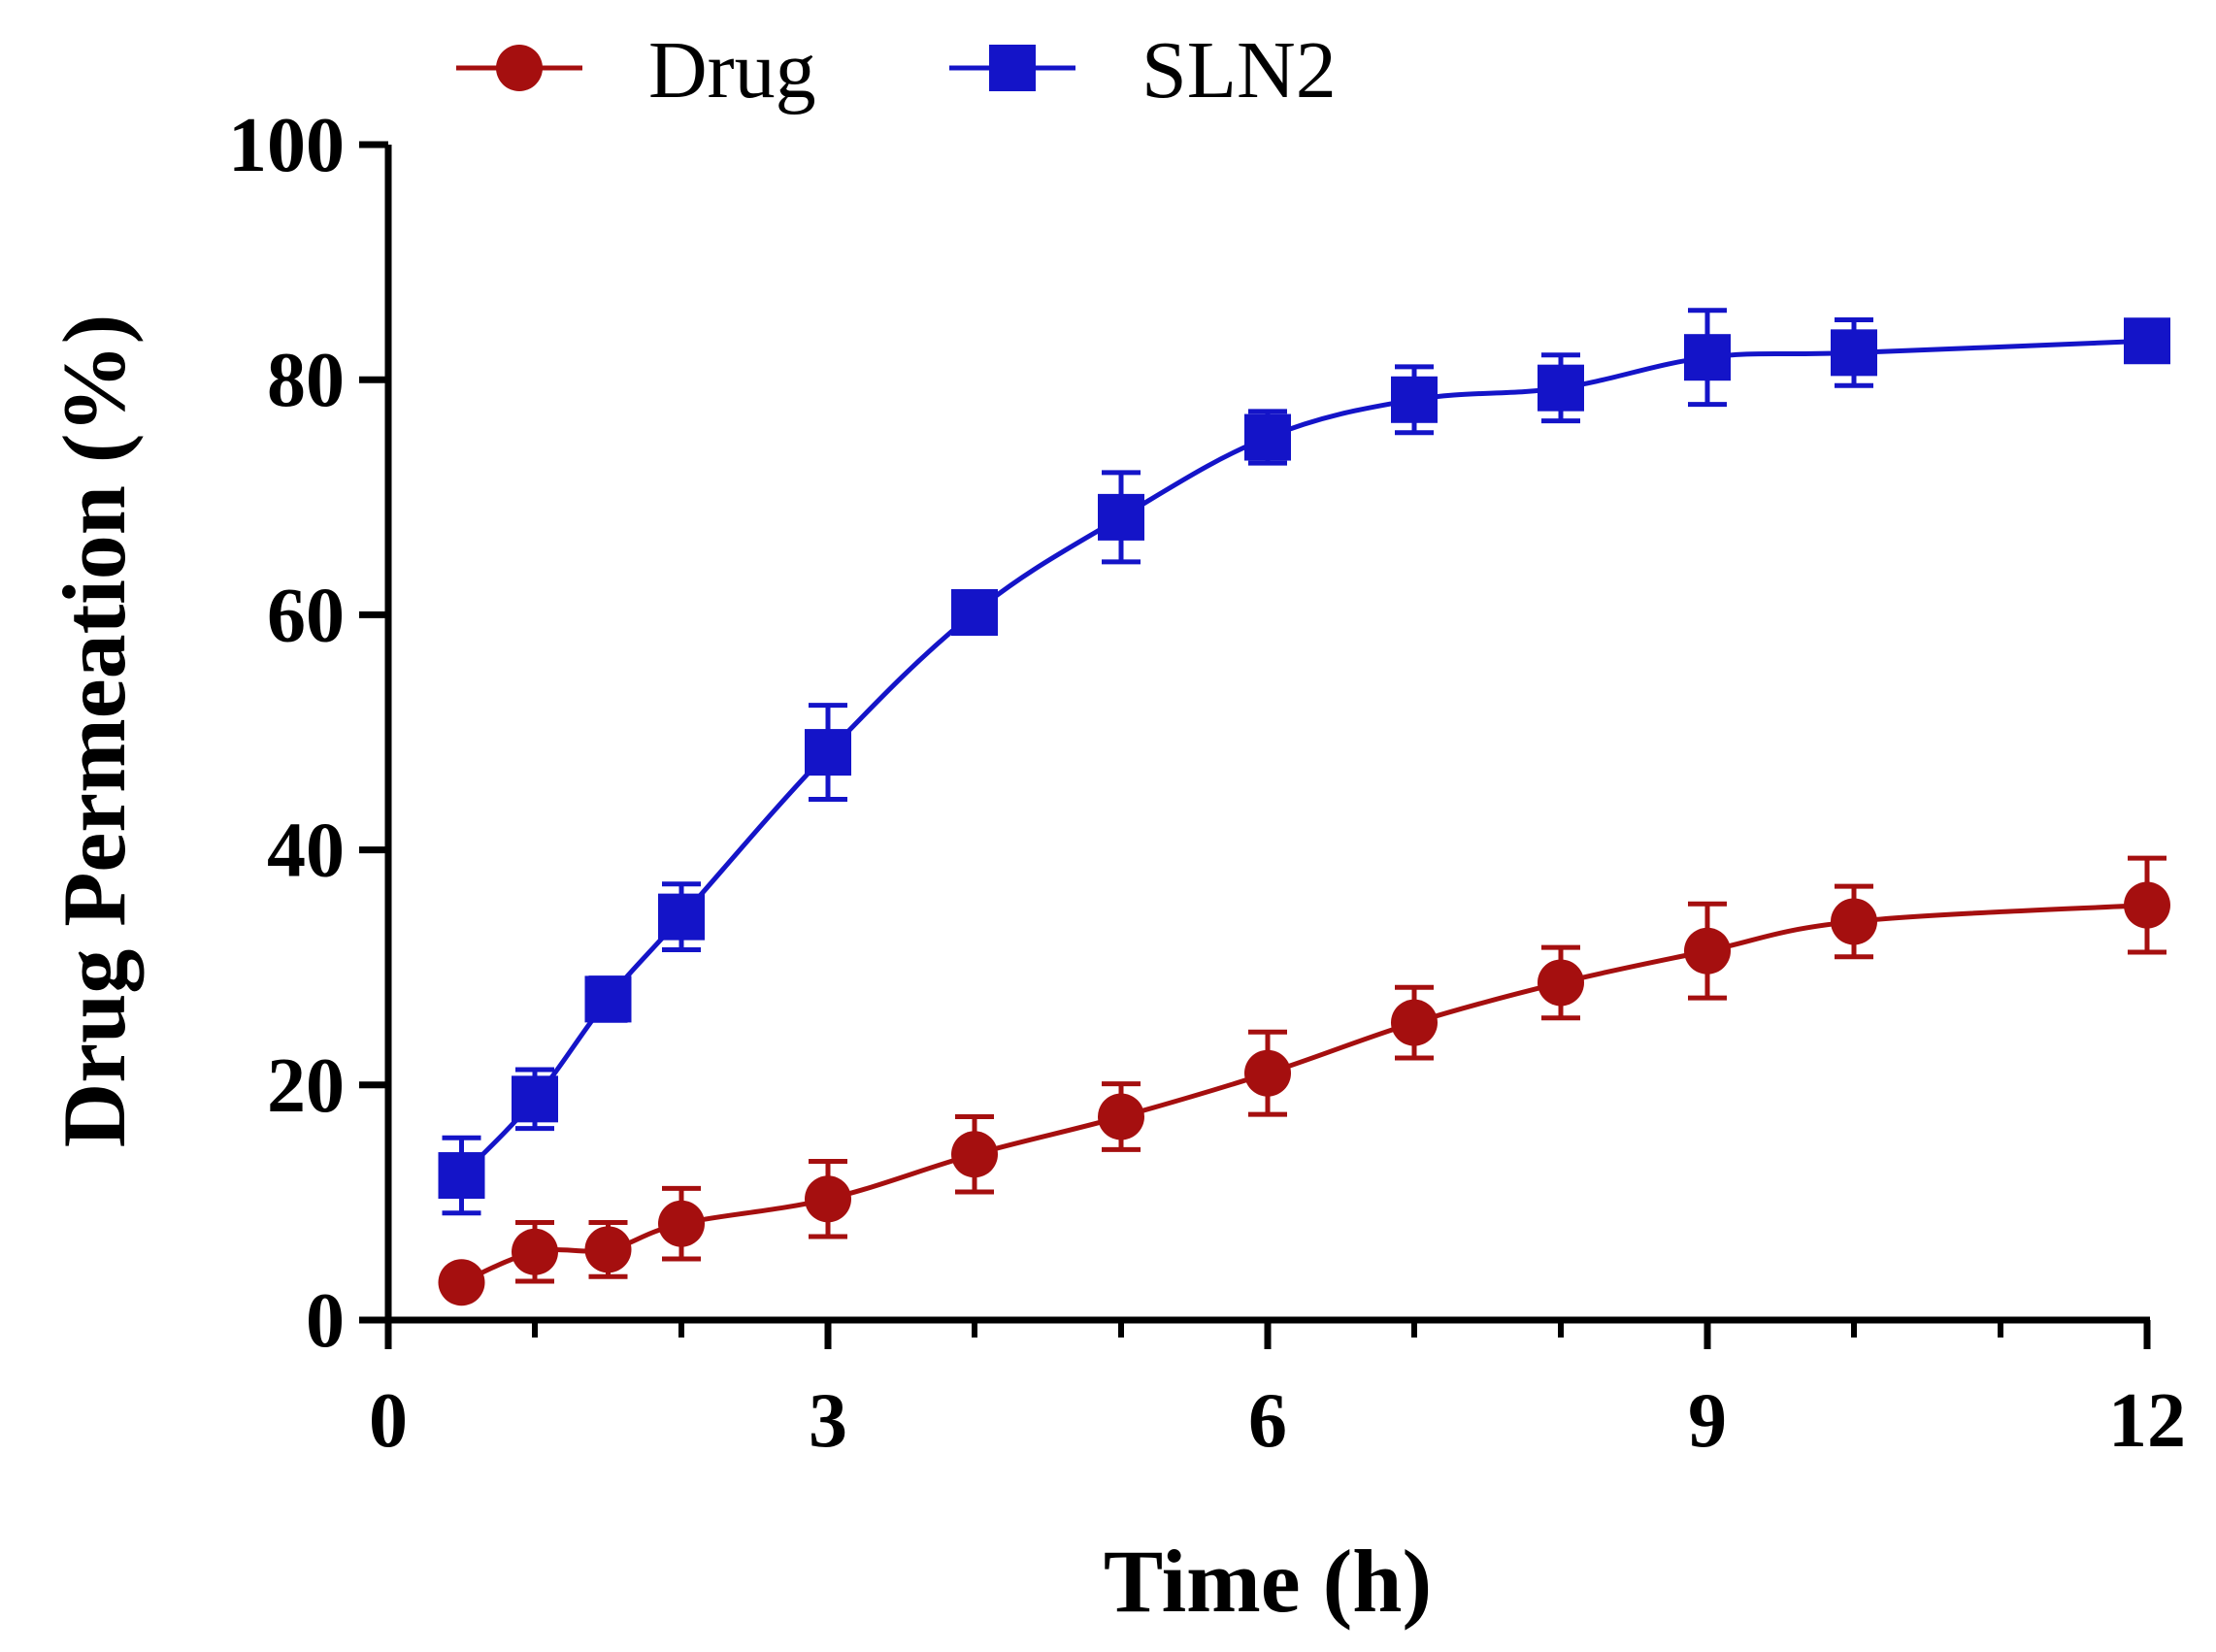  I want to click on legend-drug-label: Drug, so click(732, 70).